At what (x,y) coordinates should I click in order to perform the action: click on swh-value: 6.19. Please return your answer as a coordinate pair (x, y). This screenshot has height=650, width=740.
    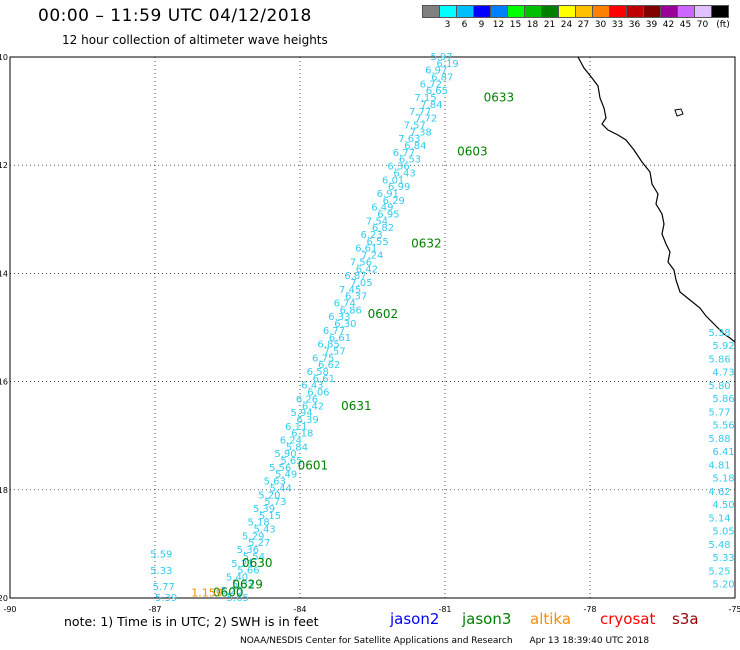
    Looking at the image, I should click on (448, 64).